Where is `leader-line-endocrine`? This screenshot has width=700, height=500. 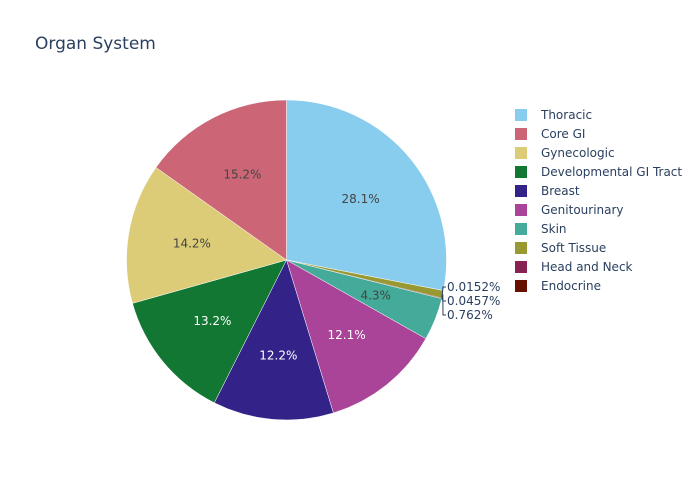
leader-line-endocrine is located at coordinates (443, 292).